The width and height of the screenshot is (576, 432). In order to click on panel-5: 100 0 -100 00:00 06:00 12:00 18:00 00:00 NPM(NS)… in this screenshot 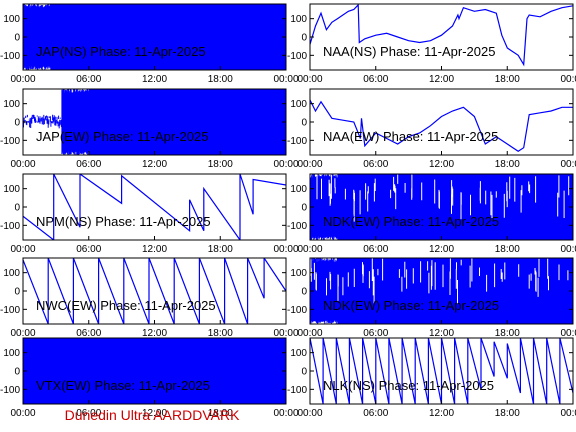, I will do `click(149, 214)`.